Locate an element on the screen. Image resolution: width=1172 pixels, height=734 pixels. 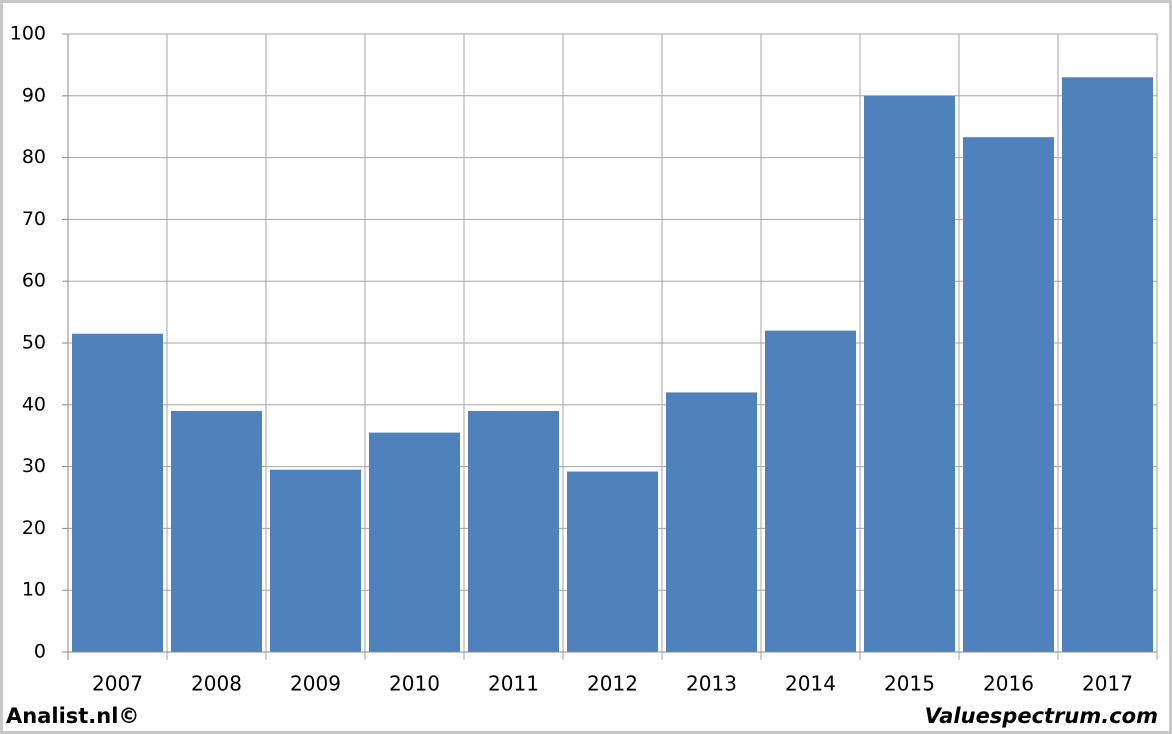
x-tick-label: 2009 is located at coordinates (315, 684).